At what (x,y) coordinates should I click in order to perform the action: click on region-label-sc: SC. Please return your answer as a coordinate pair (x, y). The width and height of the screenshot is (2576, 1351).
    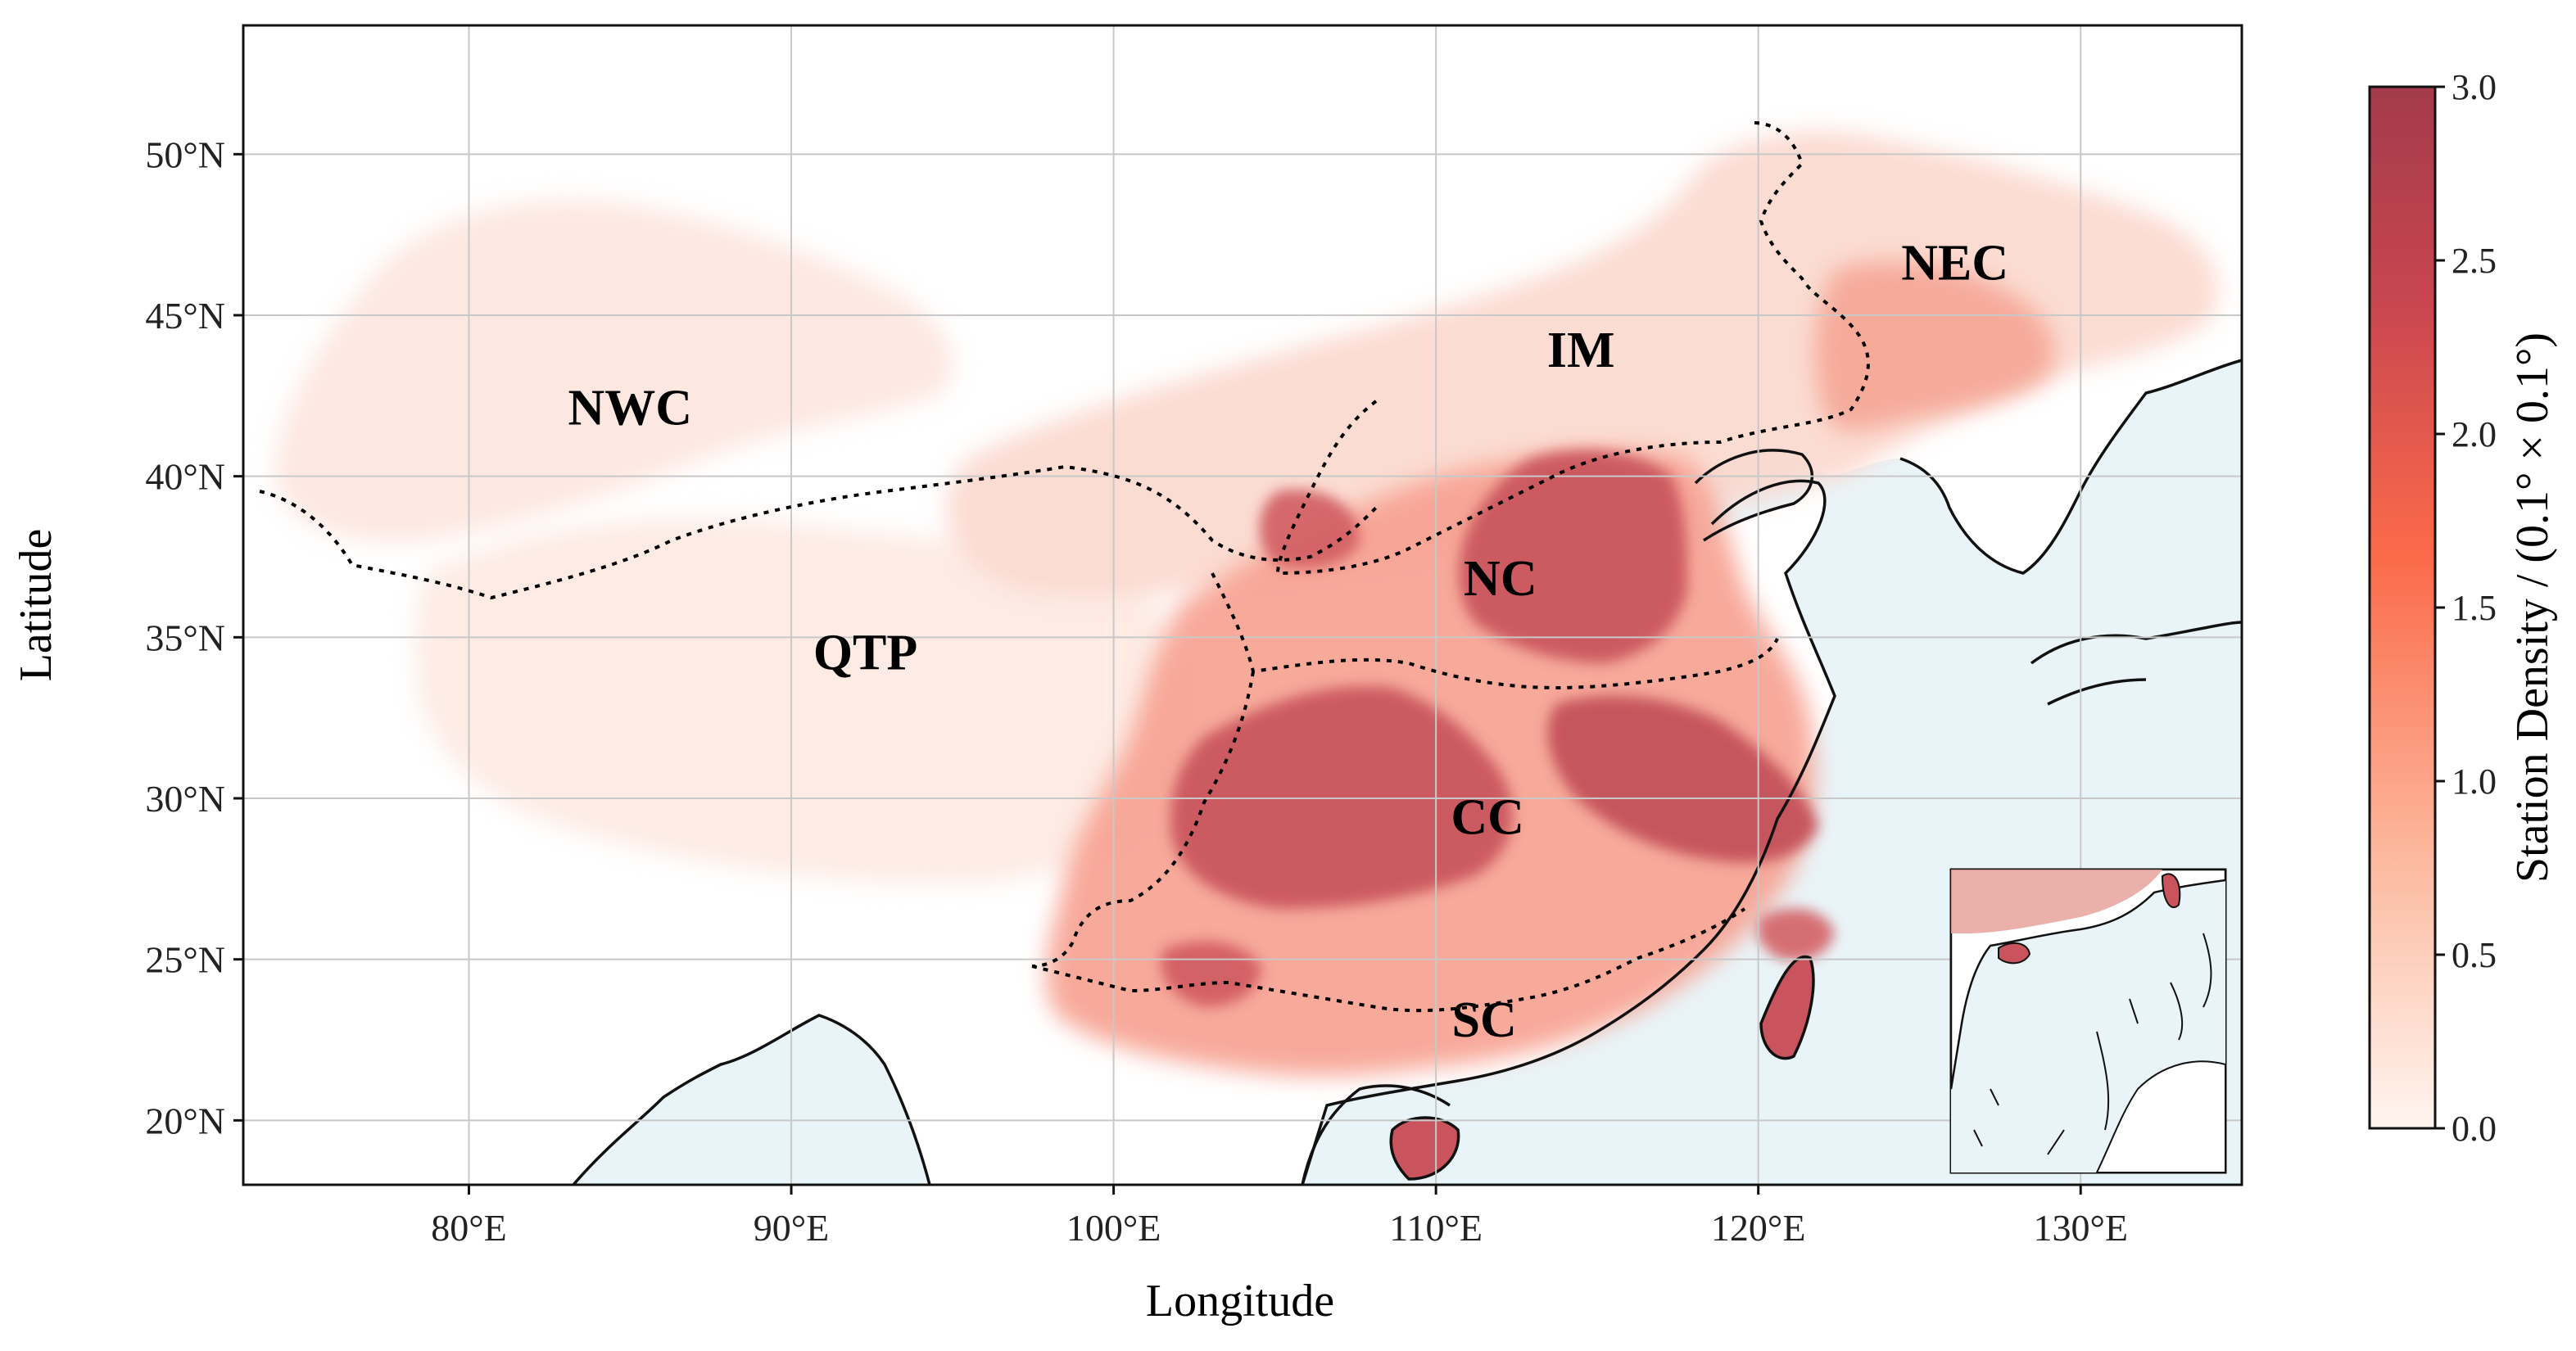
    Looking at the image, I should click on (1484, 1020).